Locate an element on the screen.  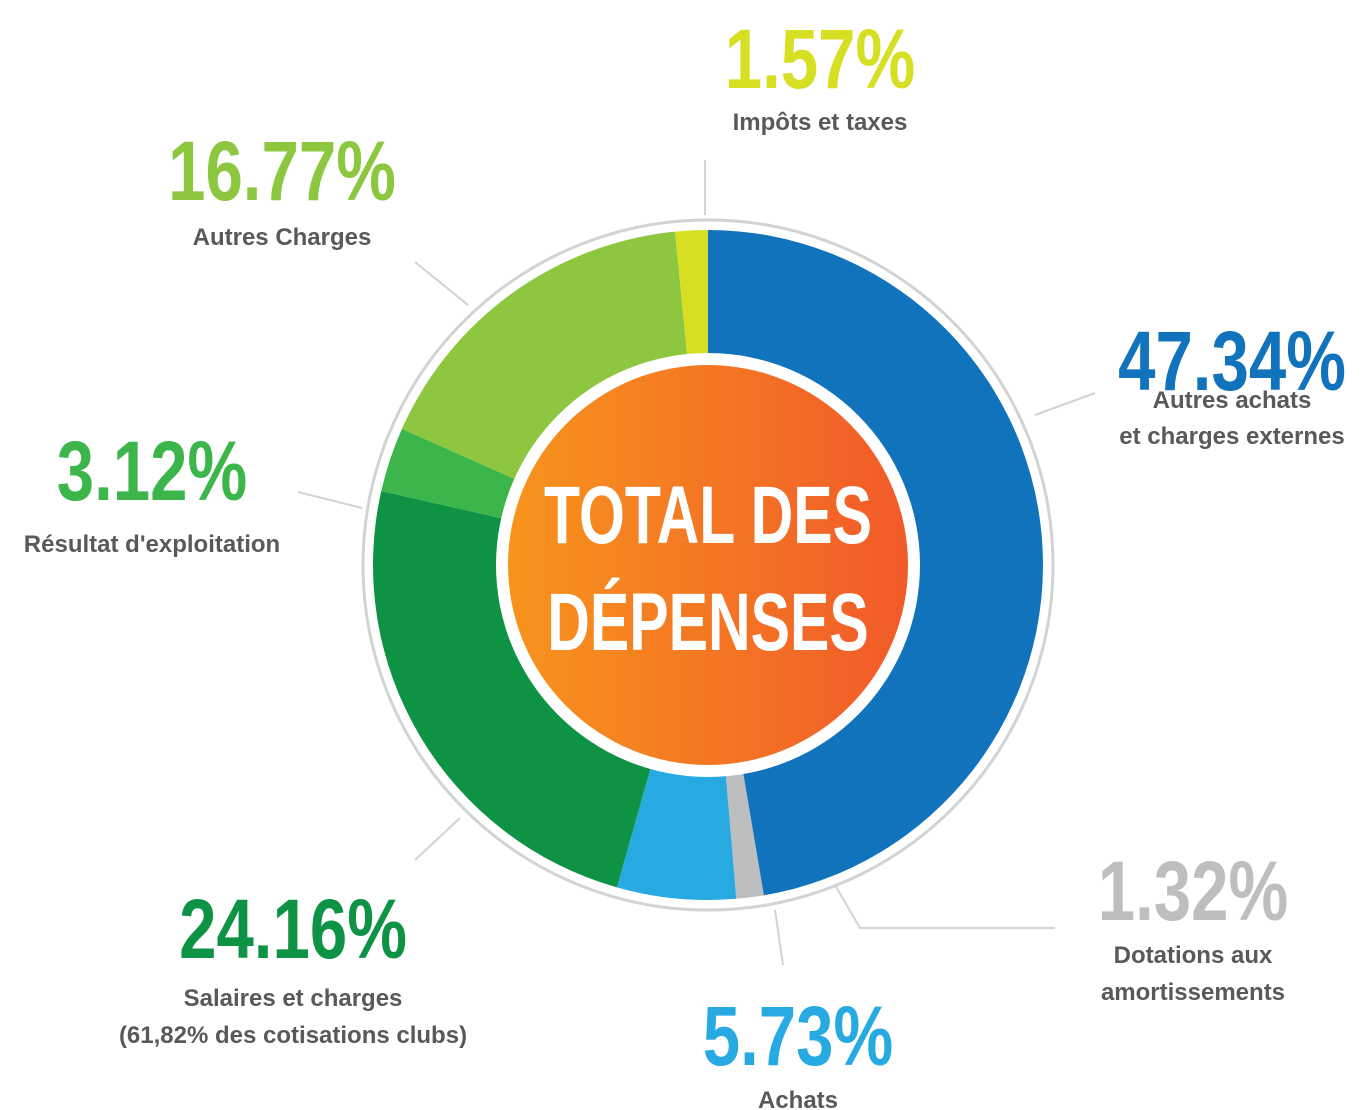
value-label-group: 1.57% is located at coordinates (820, 60).